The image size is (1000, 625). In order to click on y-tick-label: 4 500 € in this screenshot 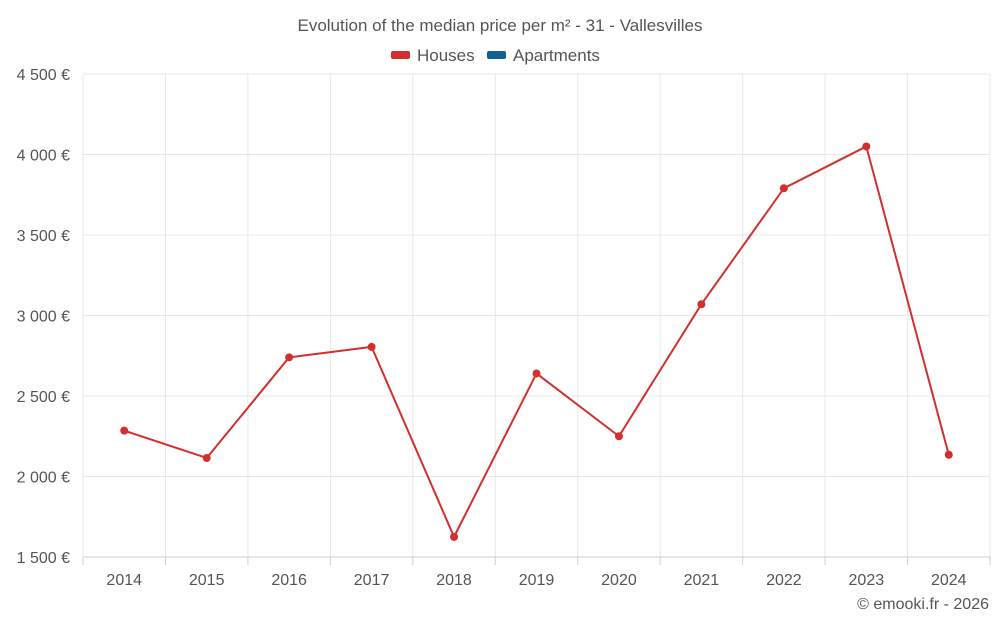, I will do `click(43, 75)`.